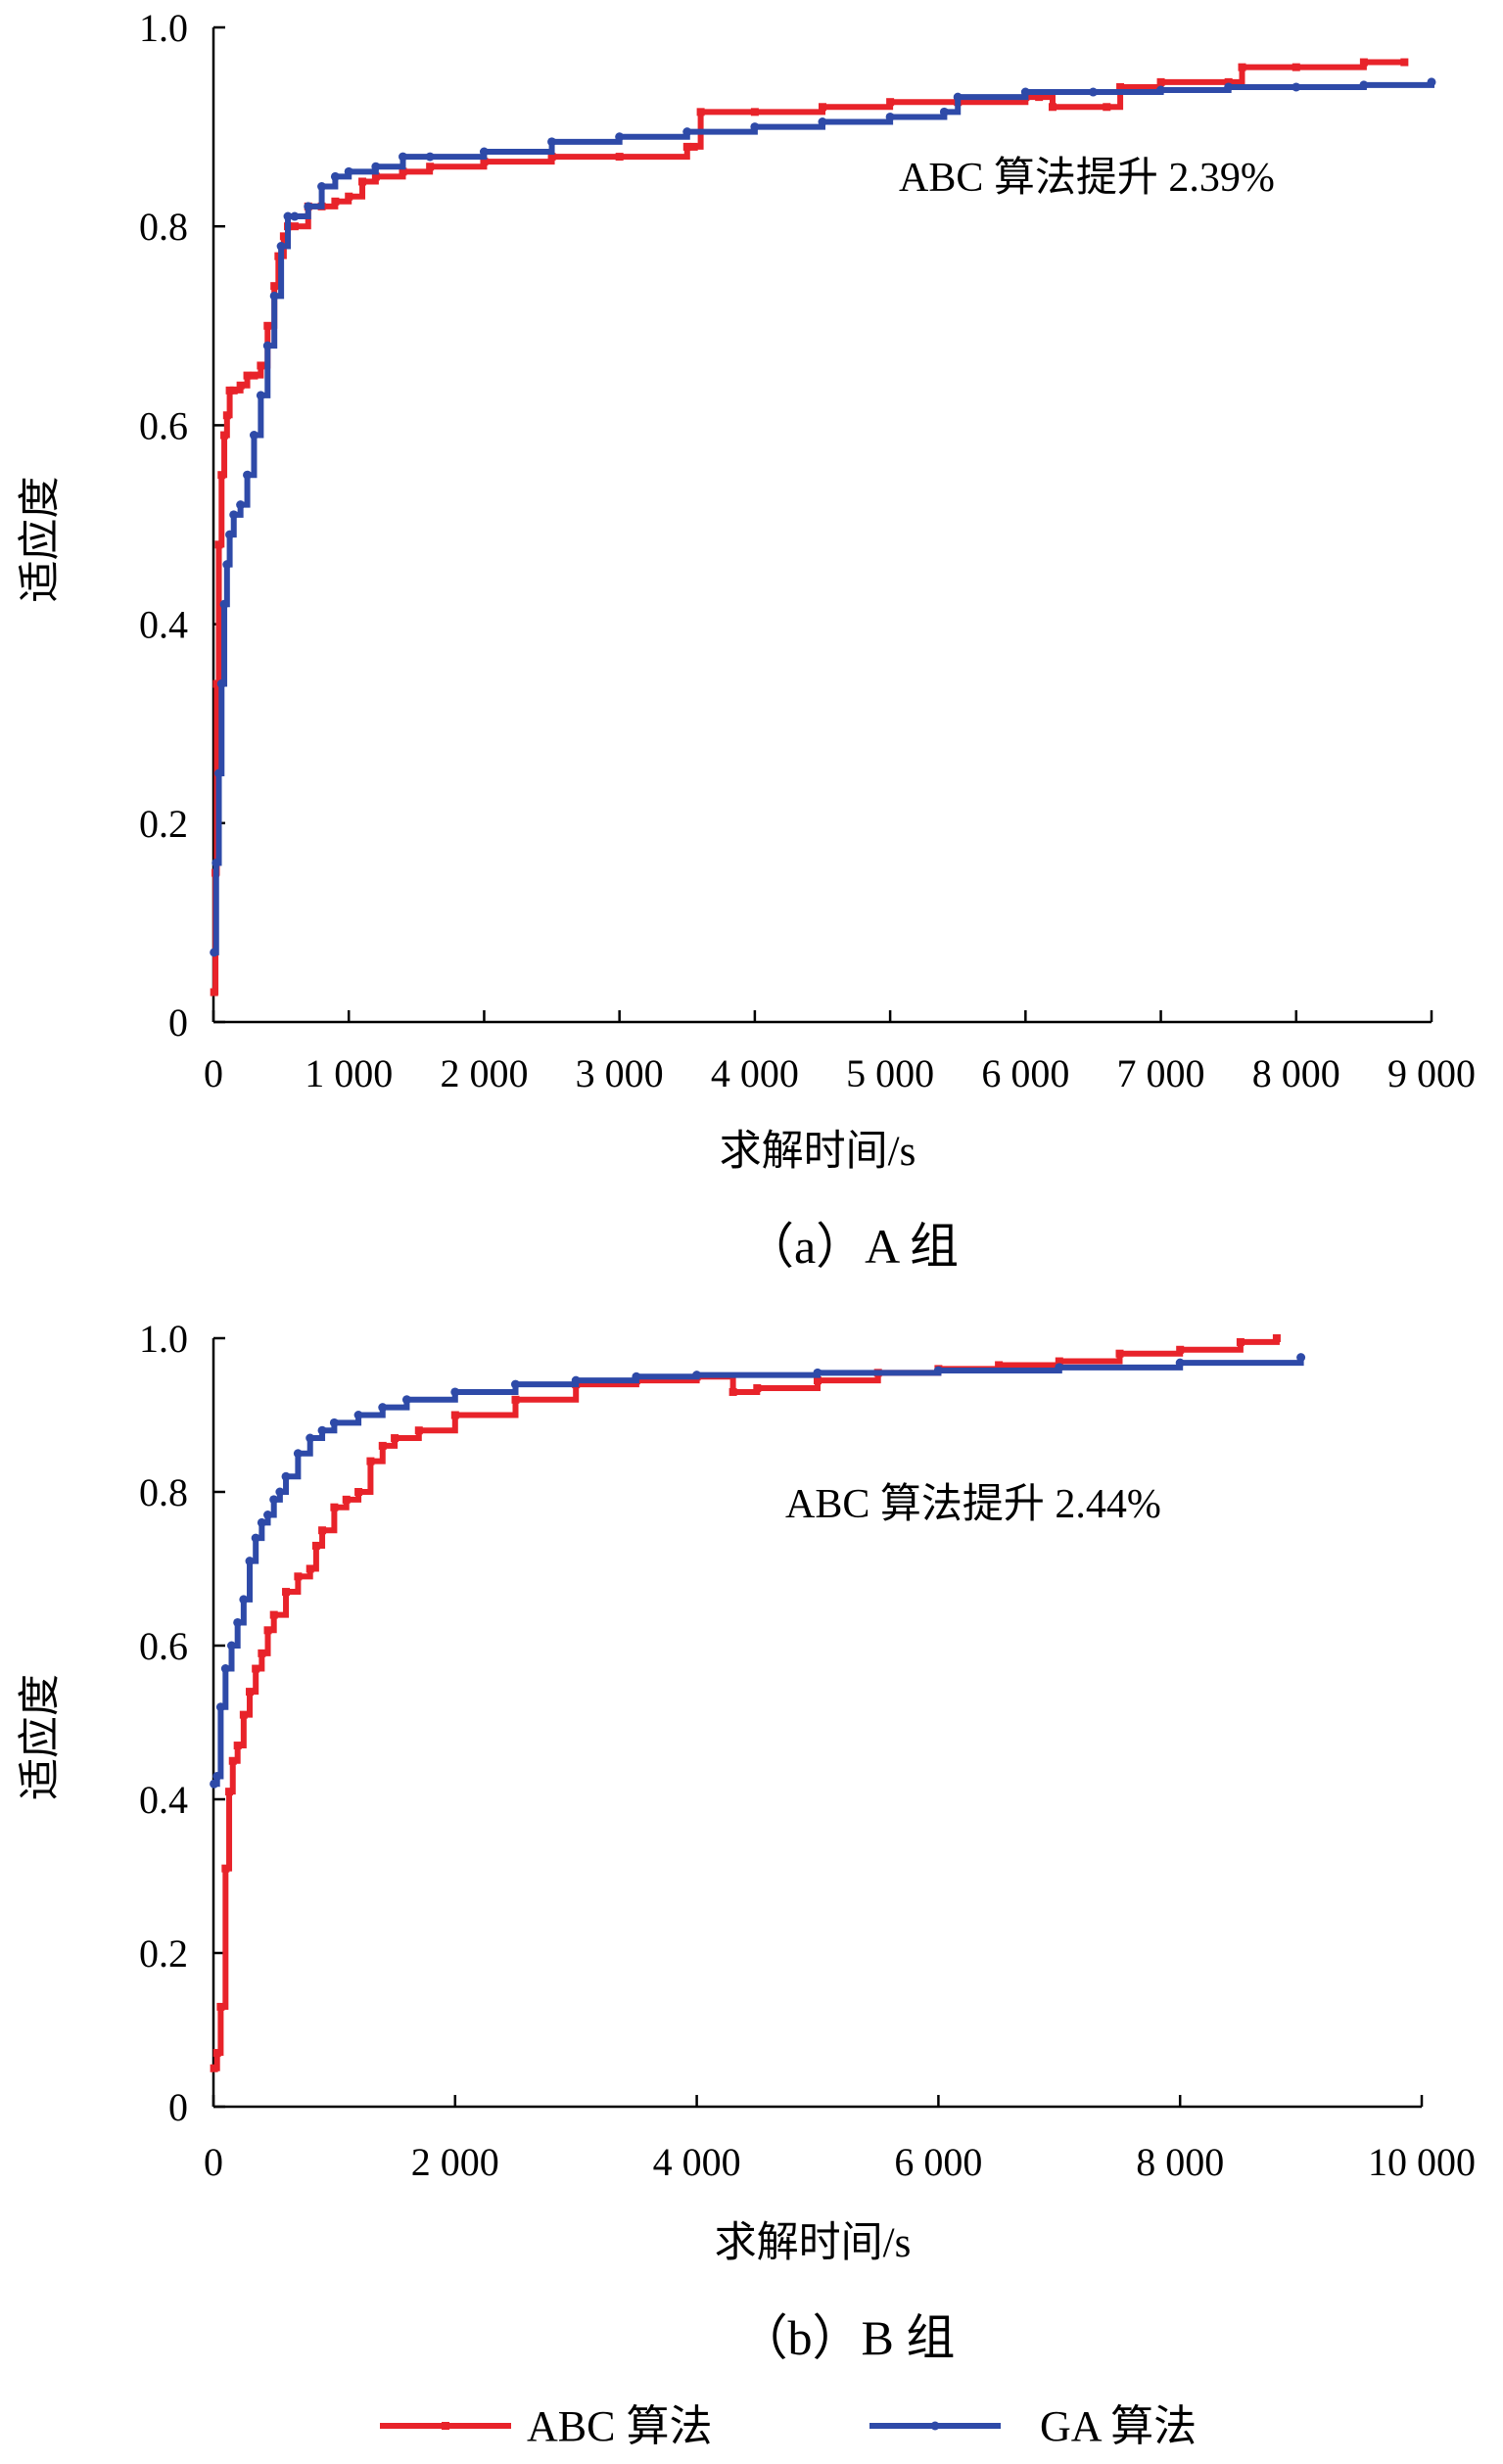 The image size is (1503, 2464). Describe the element at coordinates (40, 540) in the screenshot. I see `y-axis-title: 适应度` at that location.